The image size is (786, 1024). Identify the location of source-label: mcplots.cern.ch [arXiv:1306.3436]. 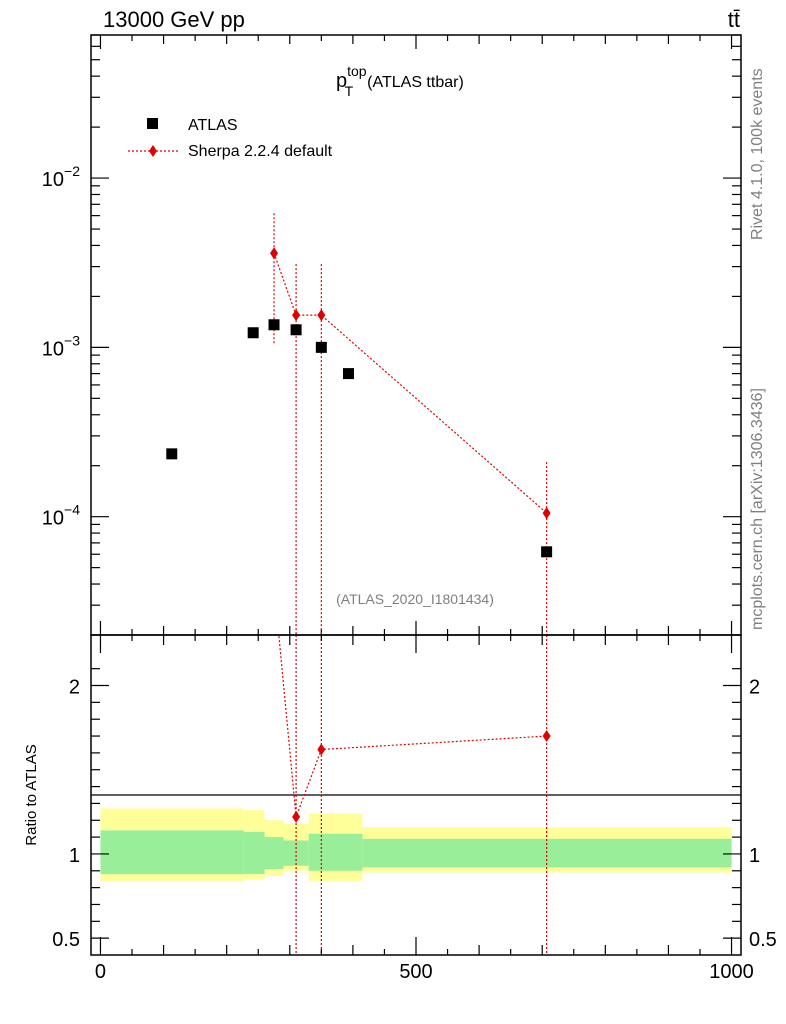
(757, 509).